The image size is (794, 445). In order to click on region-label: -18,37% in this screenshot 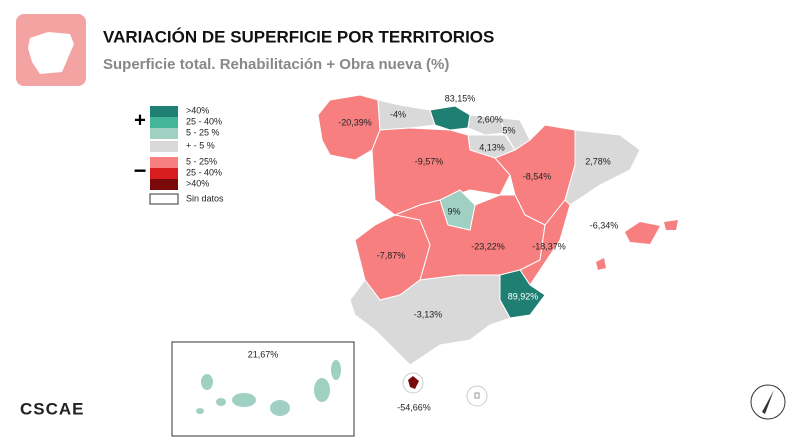, I will do `click(549, 246)`.